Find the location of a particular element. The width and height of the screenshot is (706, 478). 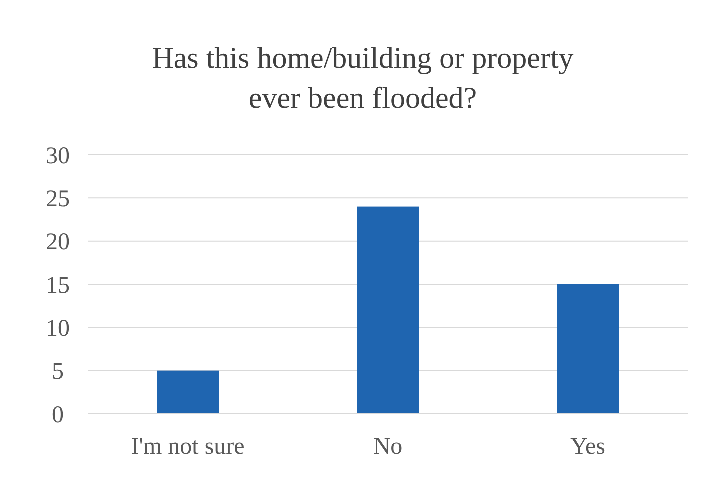

y-tick-label: 15 is located at coordinates (58, 285).